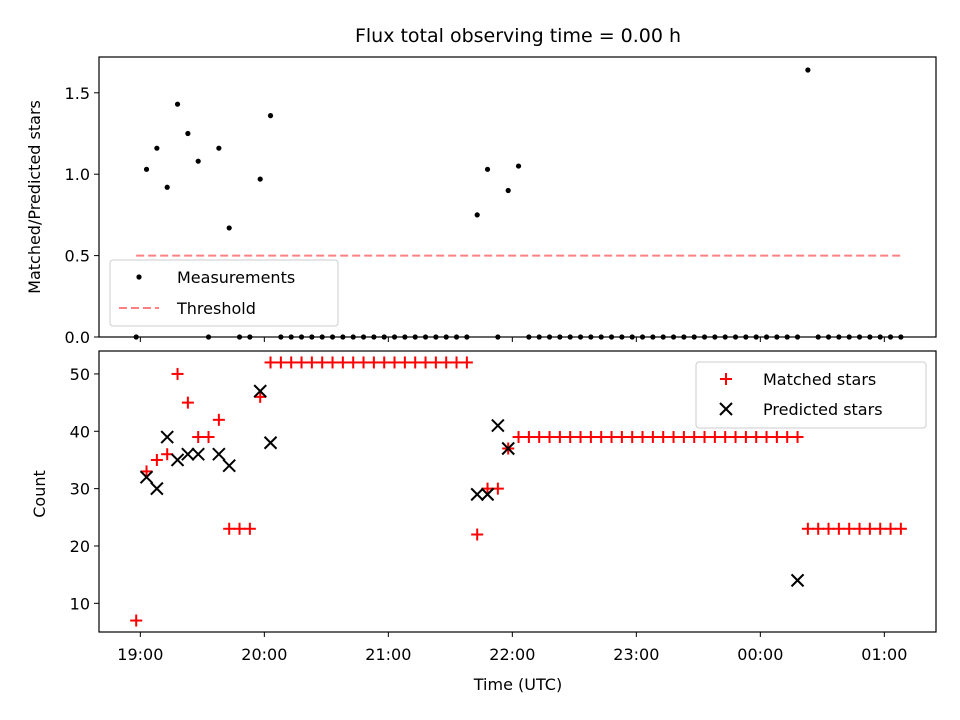 The width and height of the screenshot is (960, 720). Describe the element at coordinates (636, 654) in the screenshot. I see `bottom-x-tick-label: 23:00` at that location.